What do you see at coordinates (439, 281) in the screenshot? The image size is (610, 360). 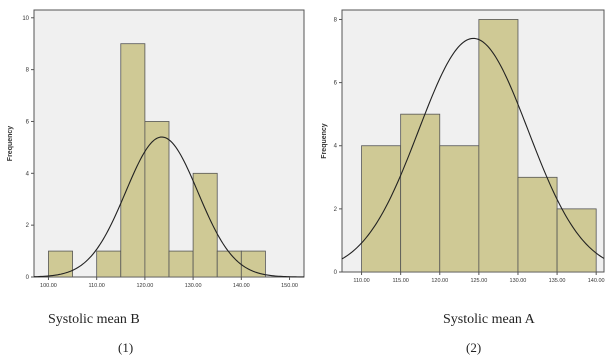 I see `chart2-xtick-label: 120.00` at bounding box center [439, 281].